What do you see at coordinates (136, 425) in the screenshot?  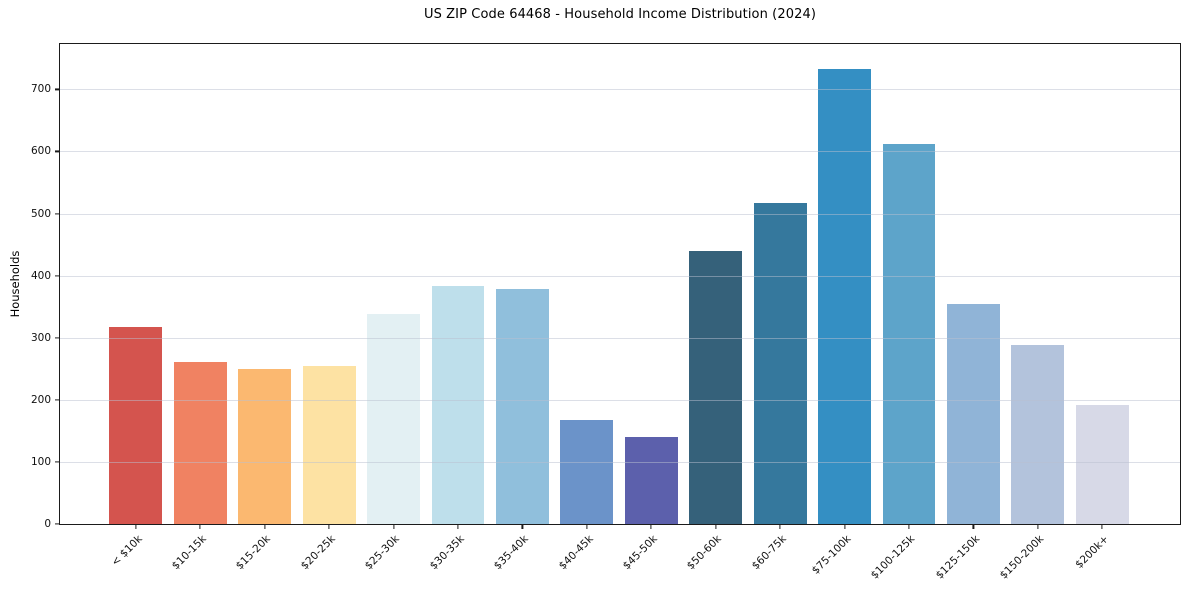 I see `bar-10k` at bounding box center [136, 425].